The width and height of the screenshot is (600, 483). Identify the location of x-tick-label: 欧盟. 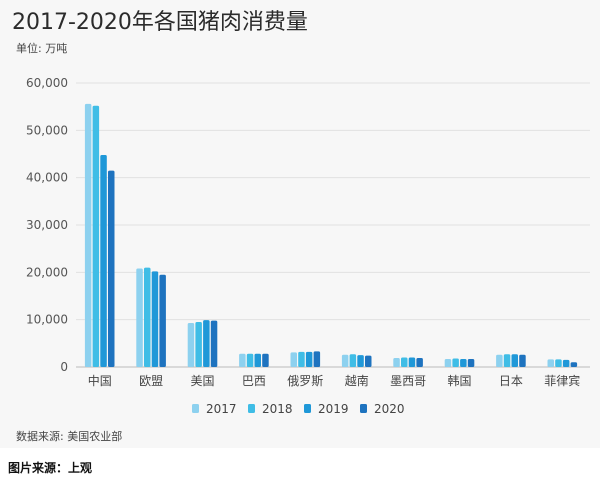
(151, 381).